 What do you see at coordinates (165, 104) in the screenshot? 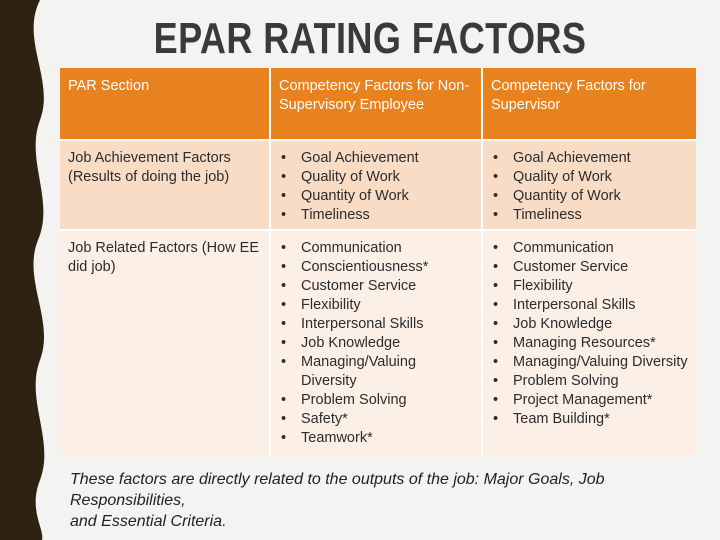
I see `header-par-section: PAR Section` at bounding box center [165, 104].